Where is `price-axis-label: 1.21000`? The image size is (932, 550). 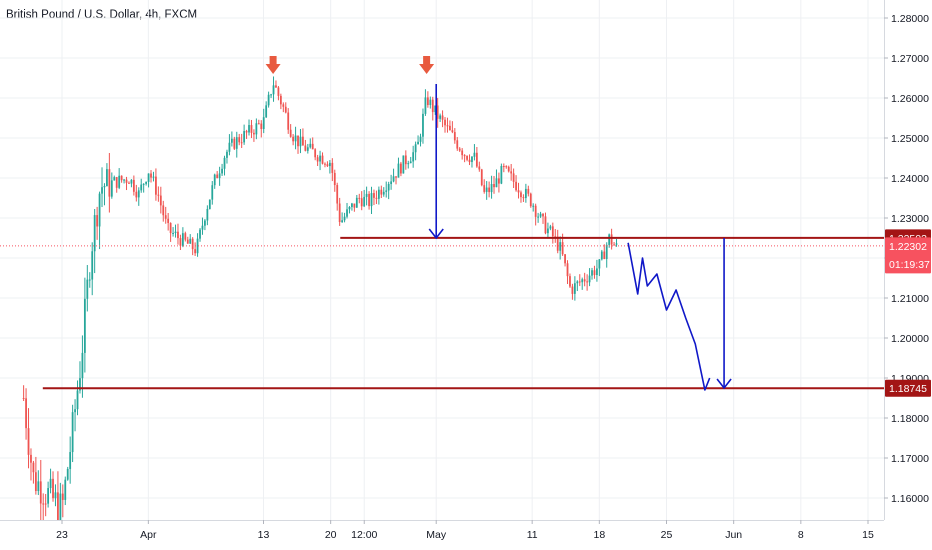 price-axis-label: 1.21000 is located at coordinates (910, 299).